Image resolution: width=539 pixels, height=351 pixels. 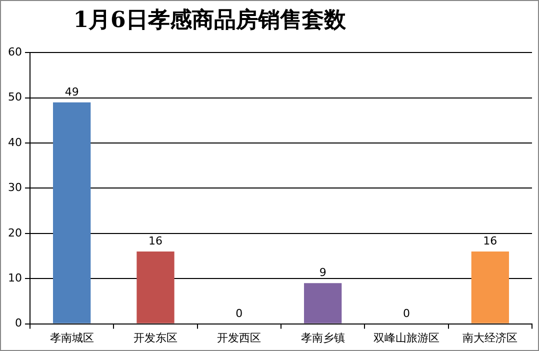 What do you see at coordinates (156, 337) in the screenshot?
I see `x-tick-label: 开发东区` at bounding box center [156, 337].